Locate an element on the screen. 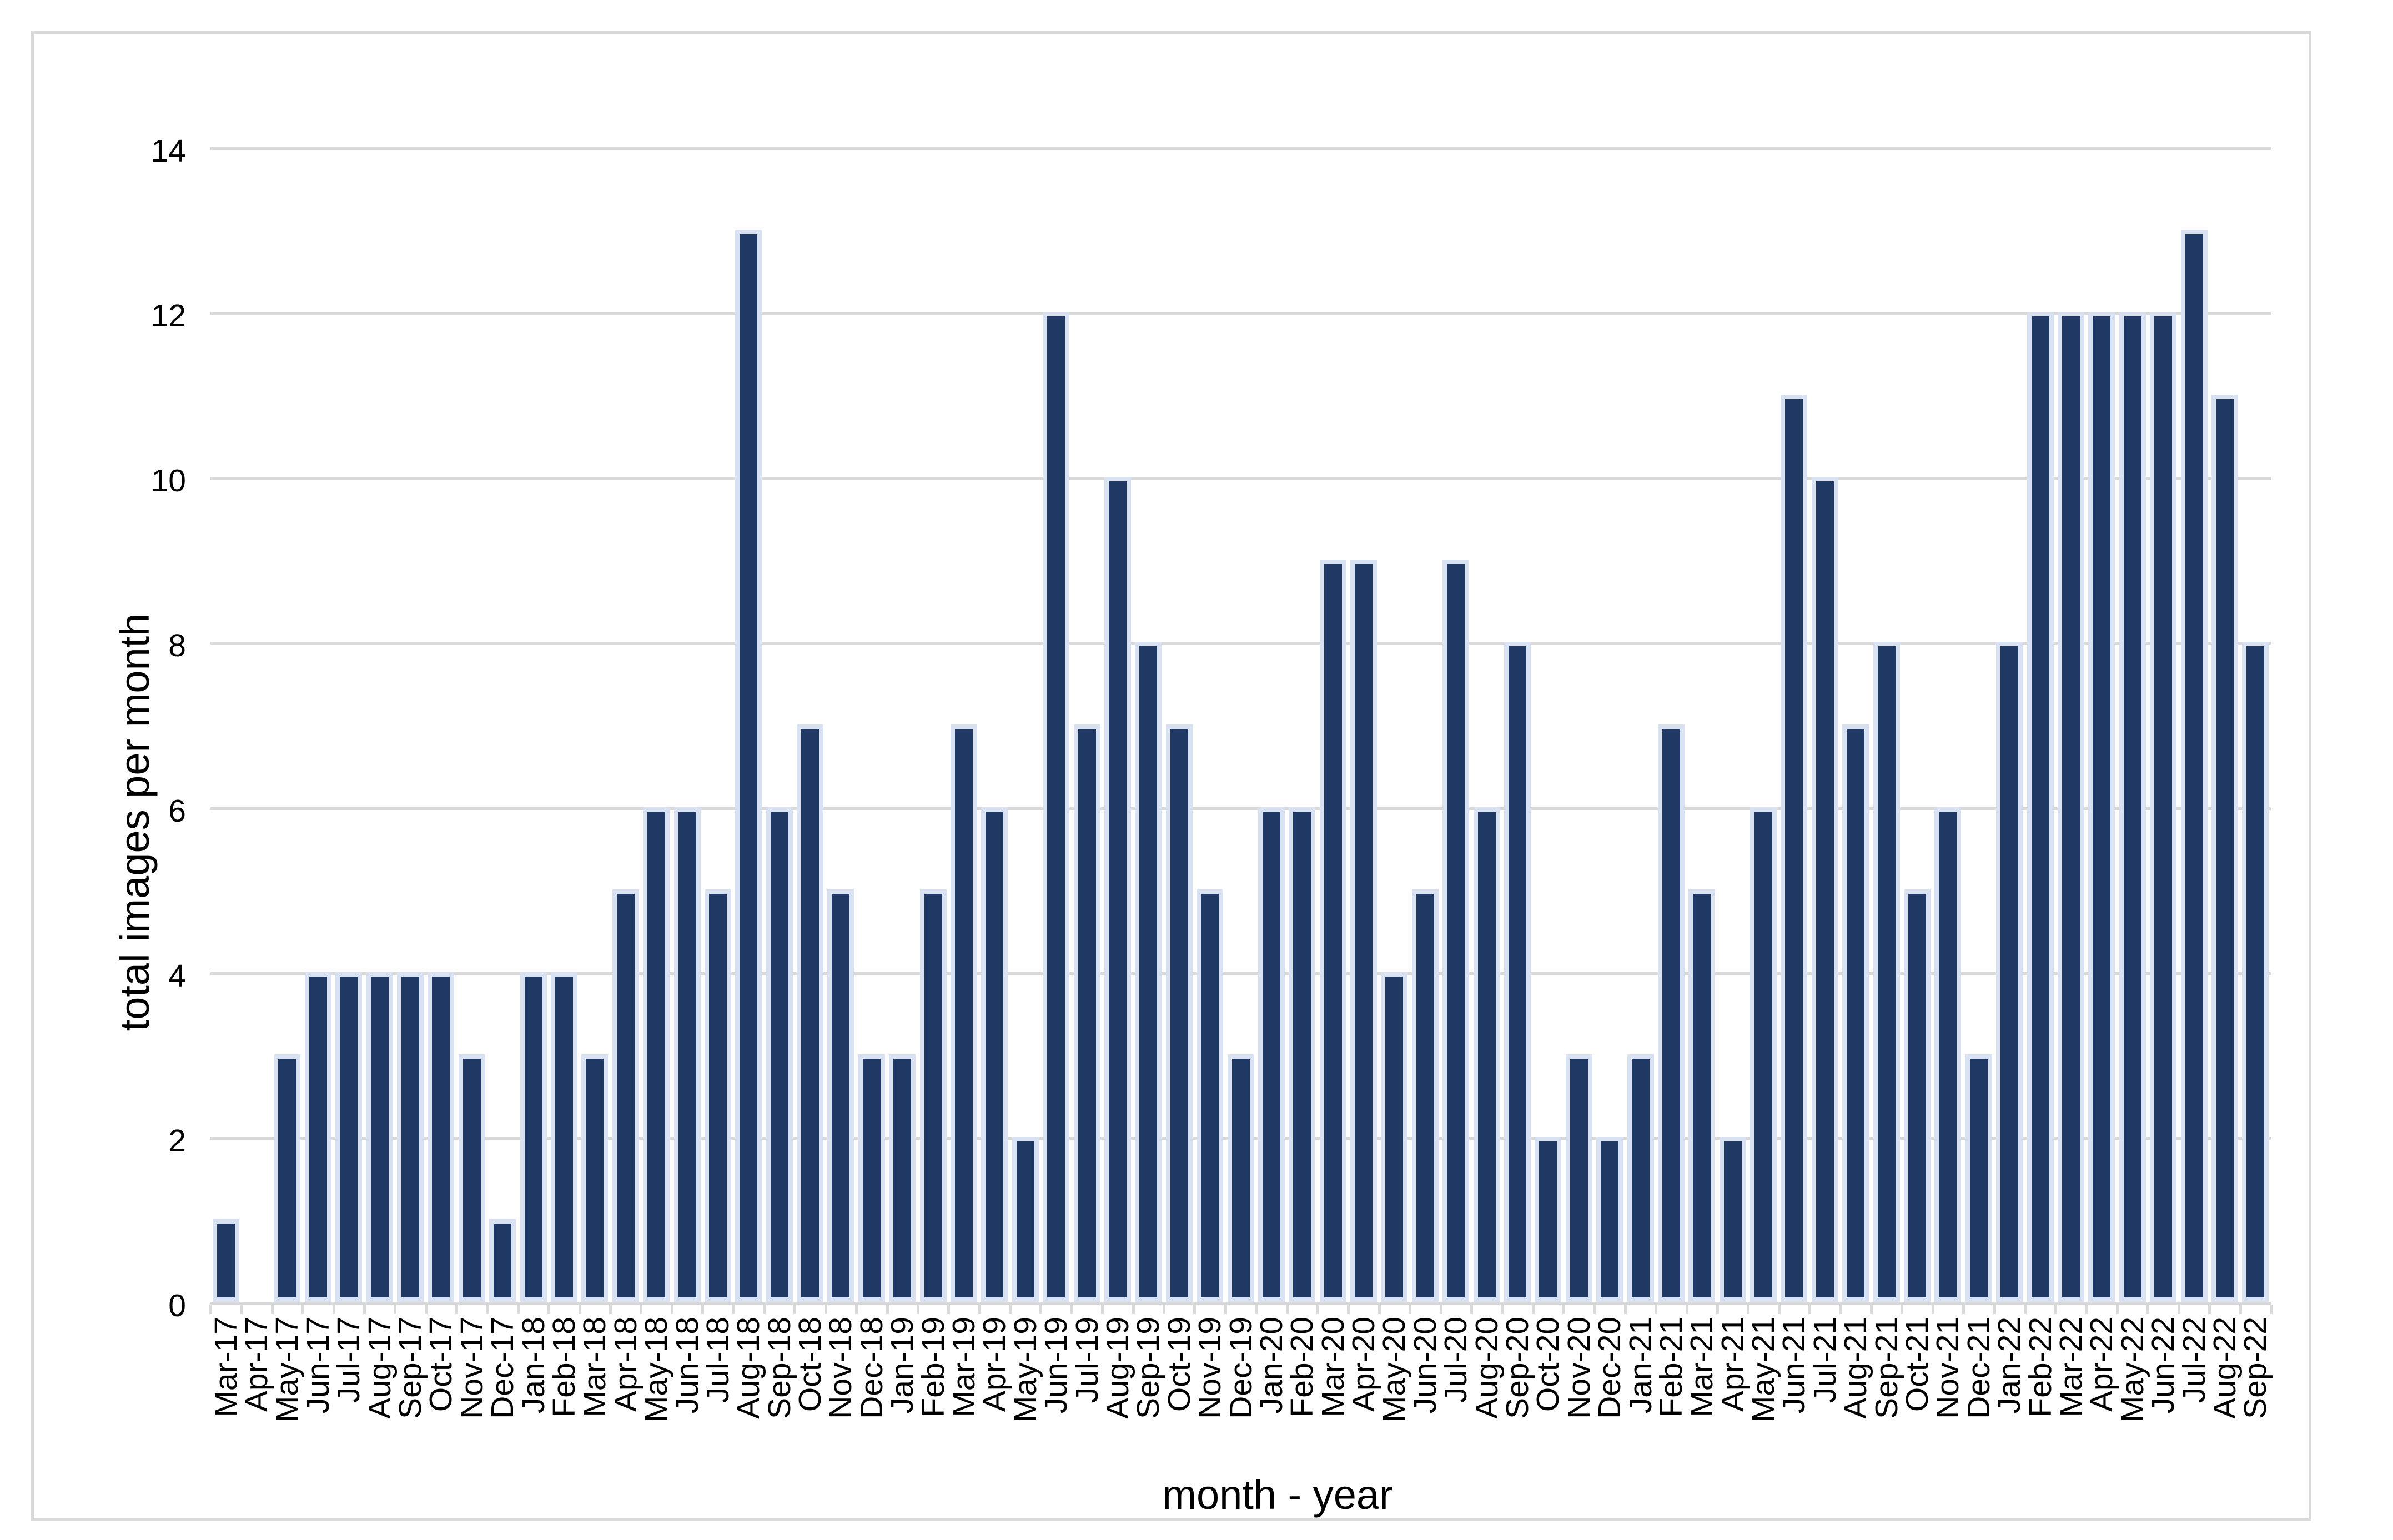 The image size is (2393, 1540). x-tick-label: May-20 is located at coordinates (1394, 1370).